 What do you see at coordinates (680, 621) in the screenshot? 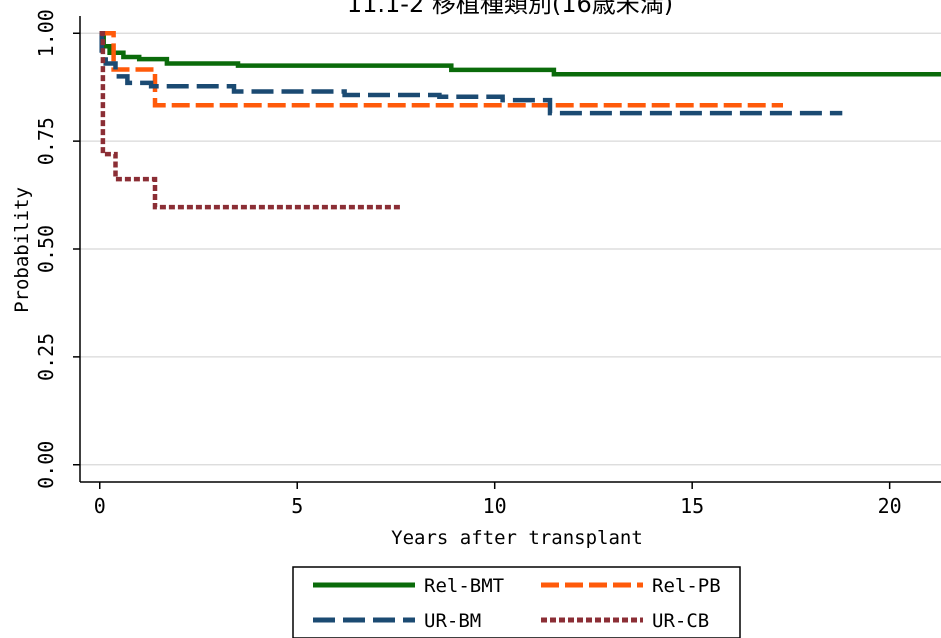
I see `legend-label-ur-cb: UR-CB` at bounding box center [680, 621].